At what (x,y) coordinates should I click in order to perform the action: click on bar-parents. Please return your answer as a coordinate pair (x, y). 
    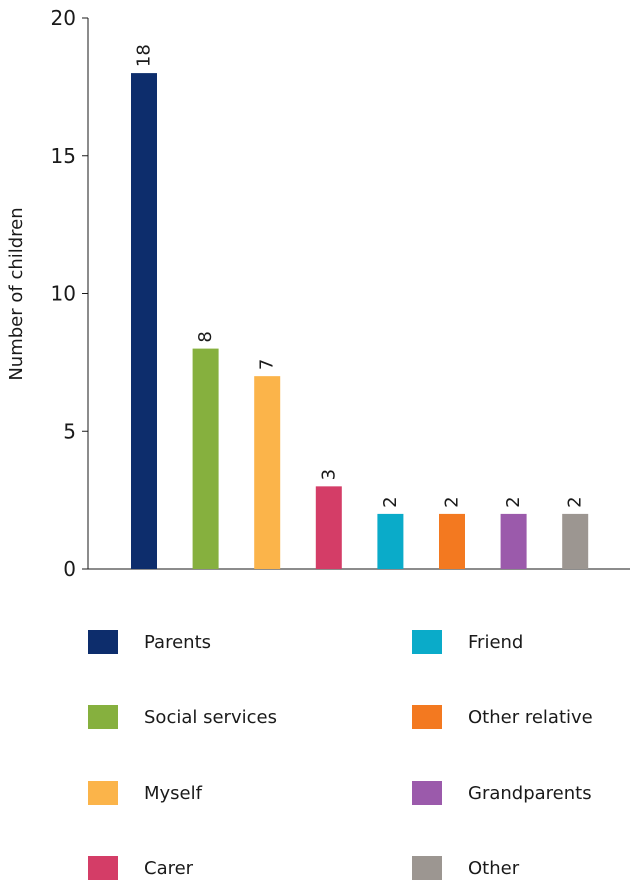
    Looking at the image, I should click on (144, 321).